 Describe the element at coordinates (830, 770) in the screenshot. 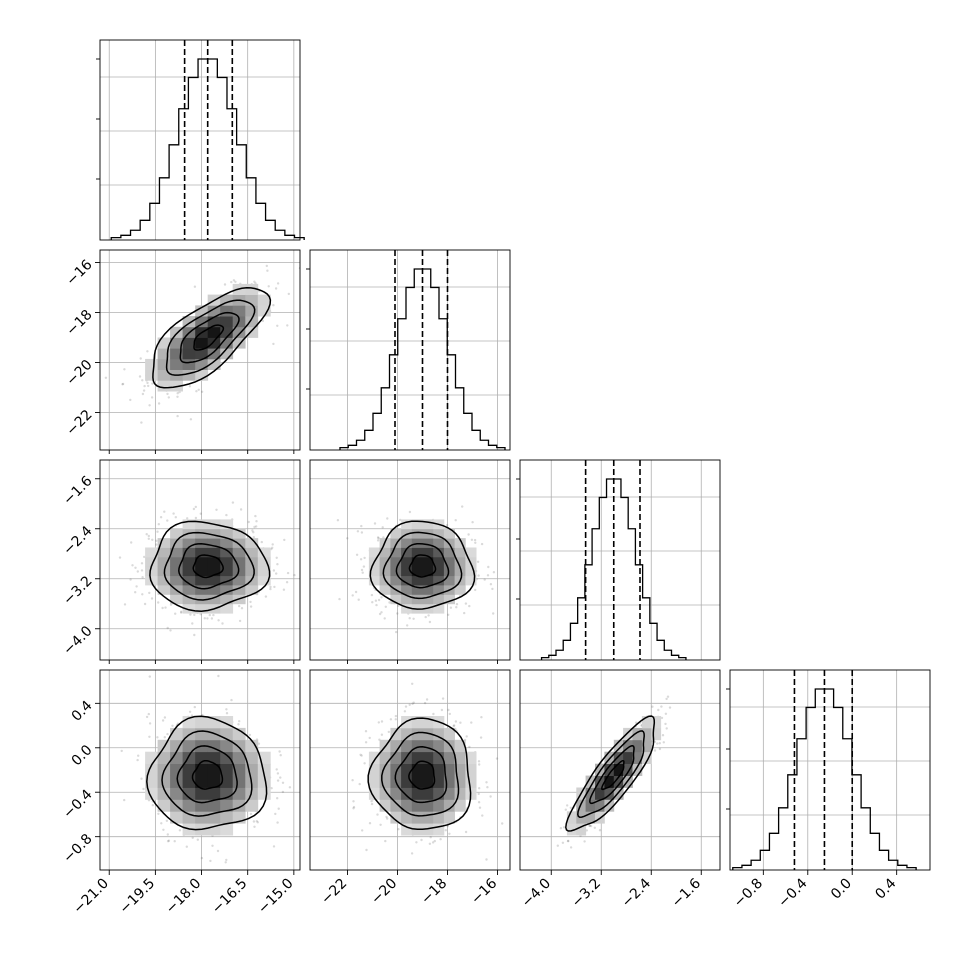

I see `hist-grid` at that location.